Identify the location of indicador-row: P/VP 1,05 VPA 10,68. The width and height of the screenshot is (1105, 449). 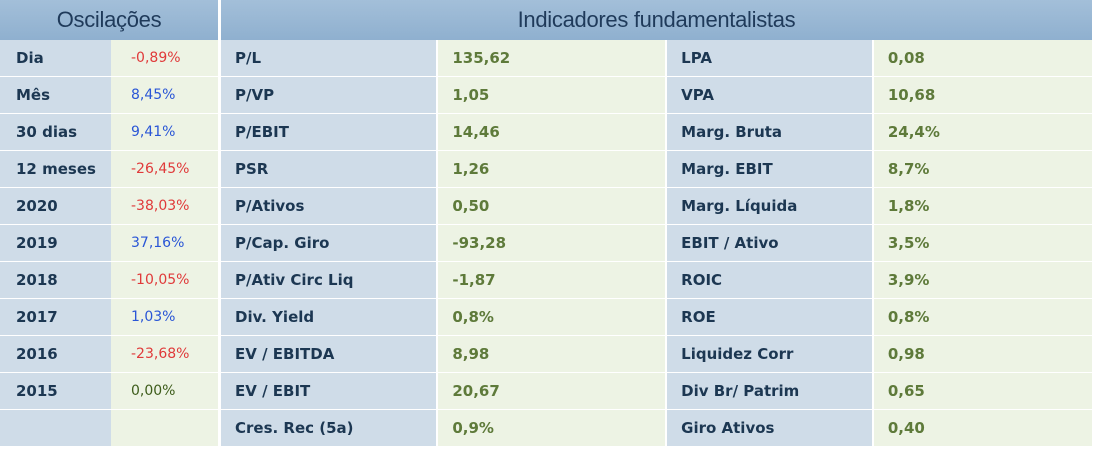
(656, 95).